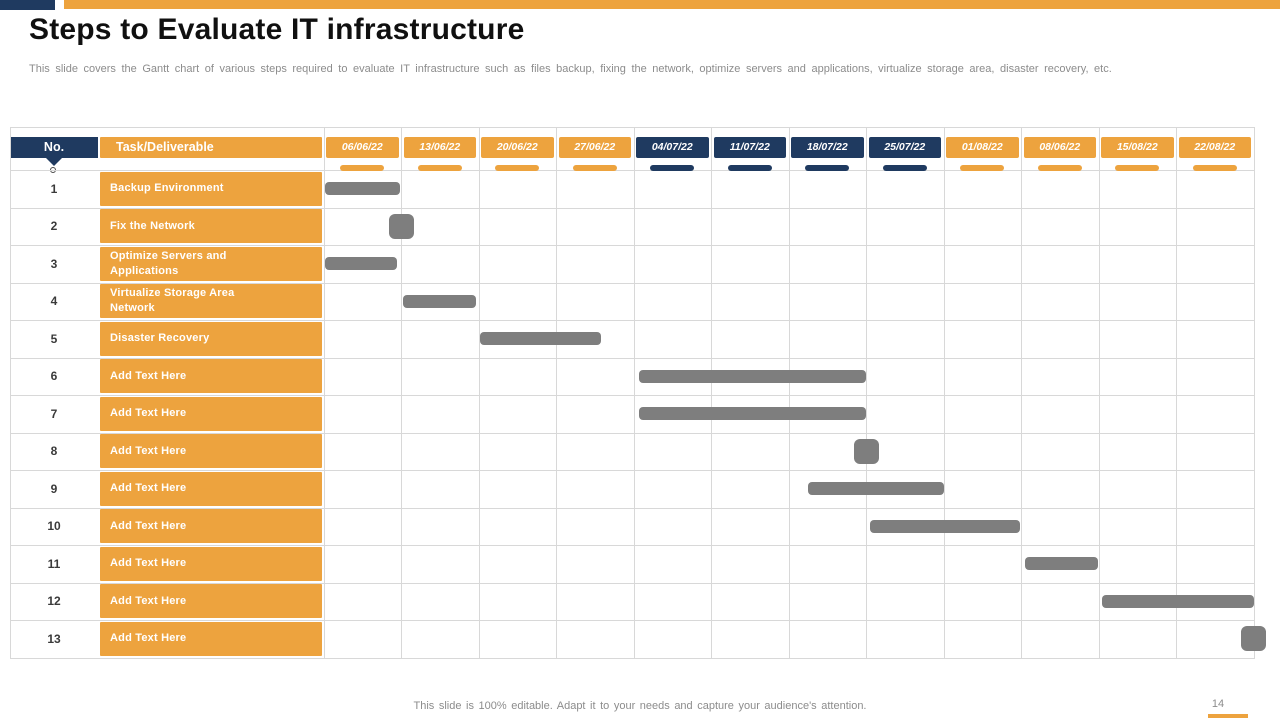 The width and height of the screenshot is (1280, 720). Describe the element at coordinates (211, 301) in the screenshot. I see `task-cell: Virtualize Storage Area Network` at that location.